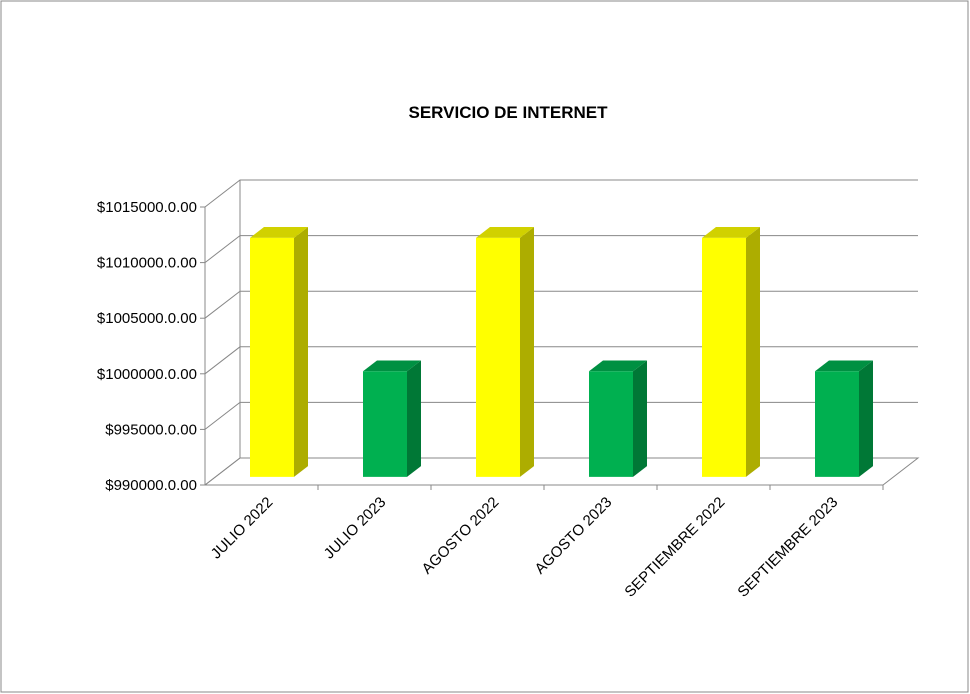  I want to click on y-tick-label: $1015000.0.00, so click(147, 207).